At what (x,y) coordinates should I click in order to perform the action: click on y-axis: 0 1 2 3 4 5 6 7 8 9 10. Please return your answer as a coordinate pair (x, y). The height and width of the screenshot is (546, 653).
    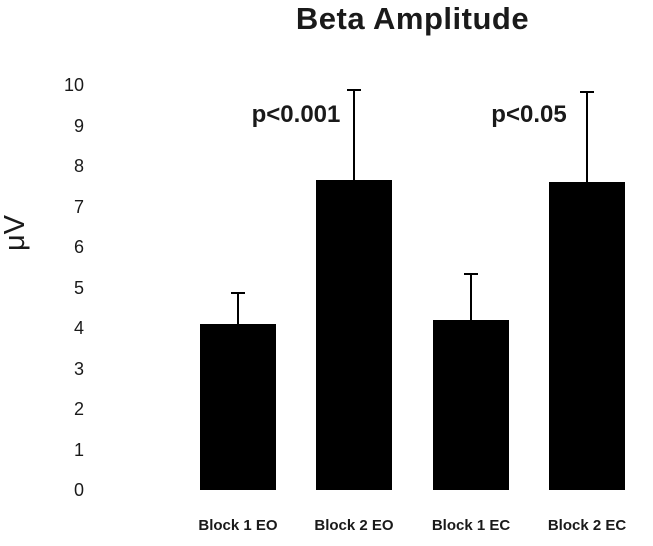
    Looking at the image, I should click on (61, 287).